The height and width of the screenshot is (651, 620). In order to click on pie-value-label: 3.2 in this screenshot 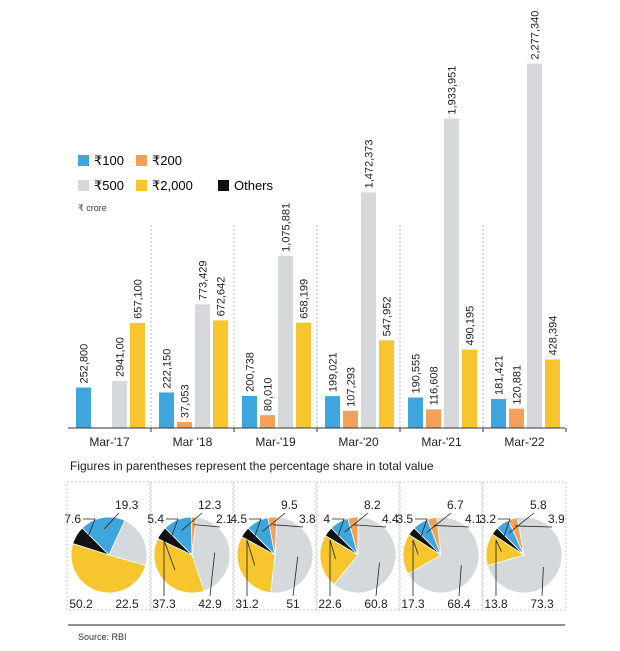, I will do `click(487, 519)`.